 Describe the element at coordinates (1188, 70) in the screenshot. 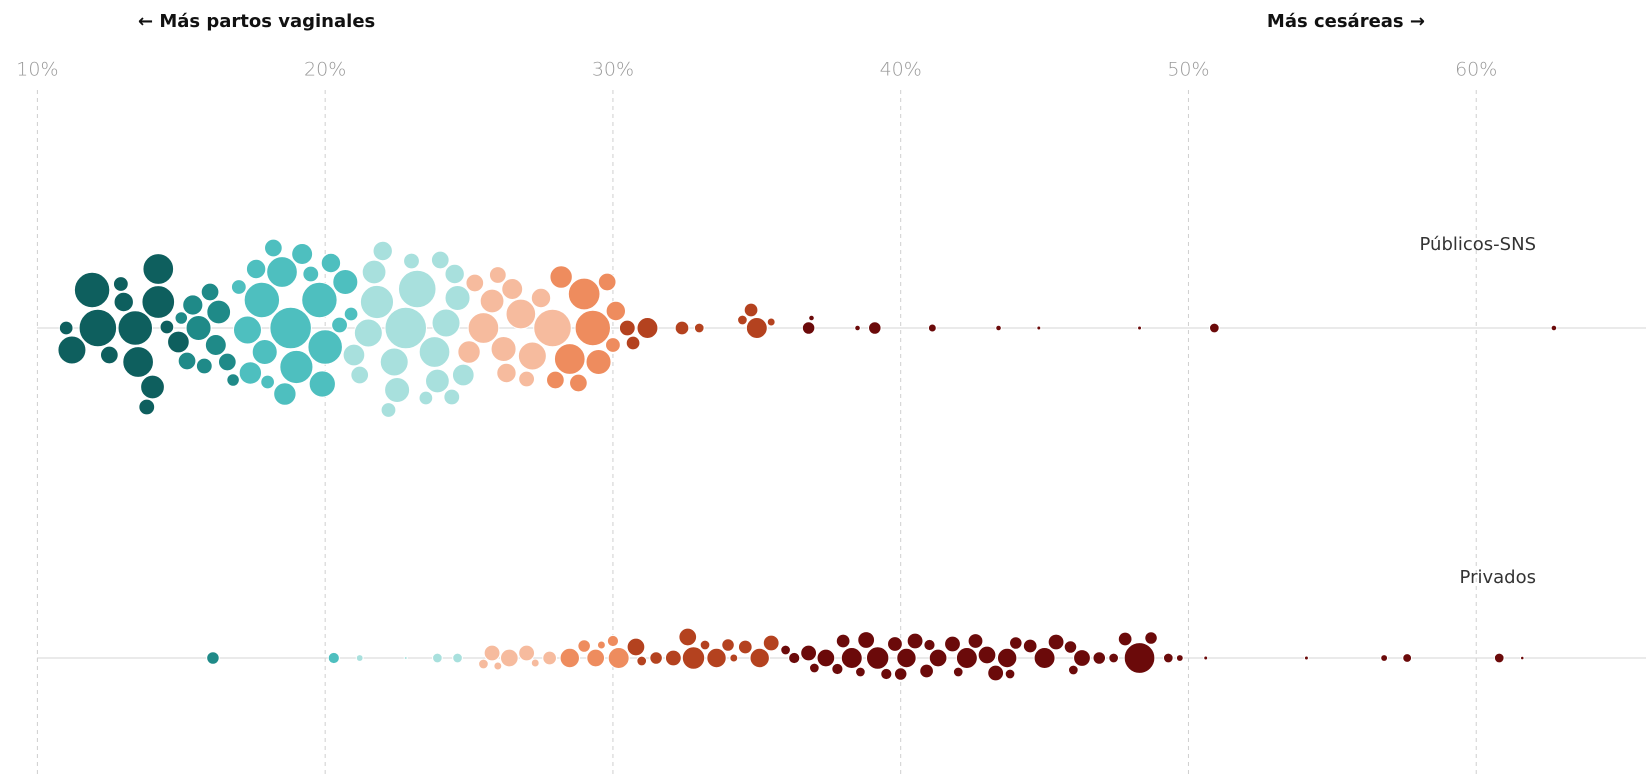

I see `x-tick-label: 50%` at that location.